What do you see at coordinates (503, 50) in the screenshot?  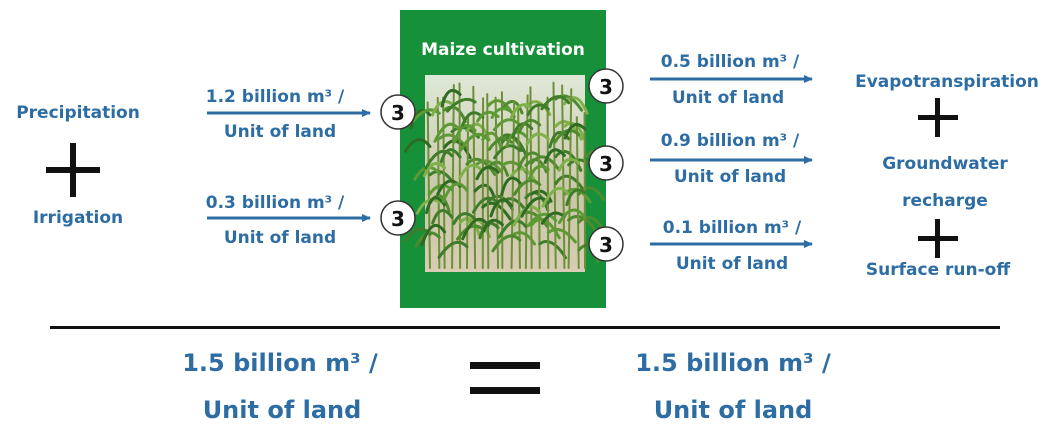 I see `panel-title: Maize cultivation` at bounding box center [503, 50].